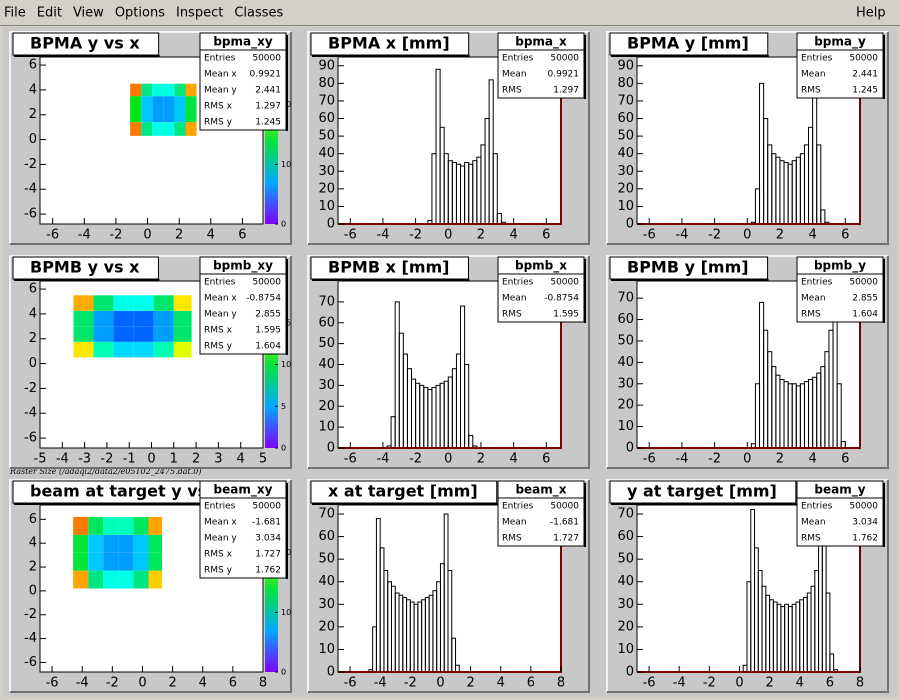 The width and height of the screenshot is (900, 700). Describe the element at coordinates (625, 206) in the screenshot. I see `y-tick-label: 10` at that location.